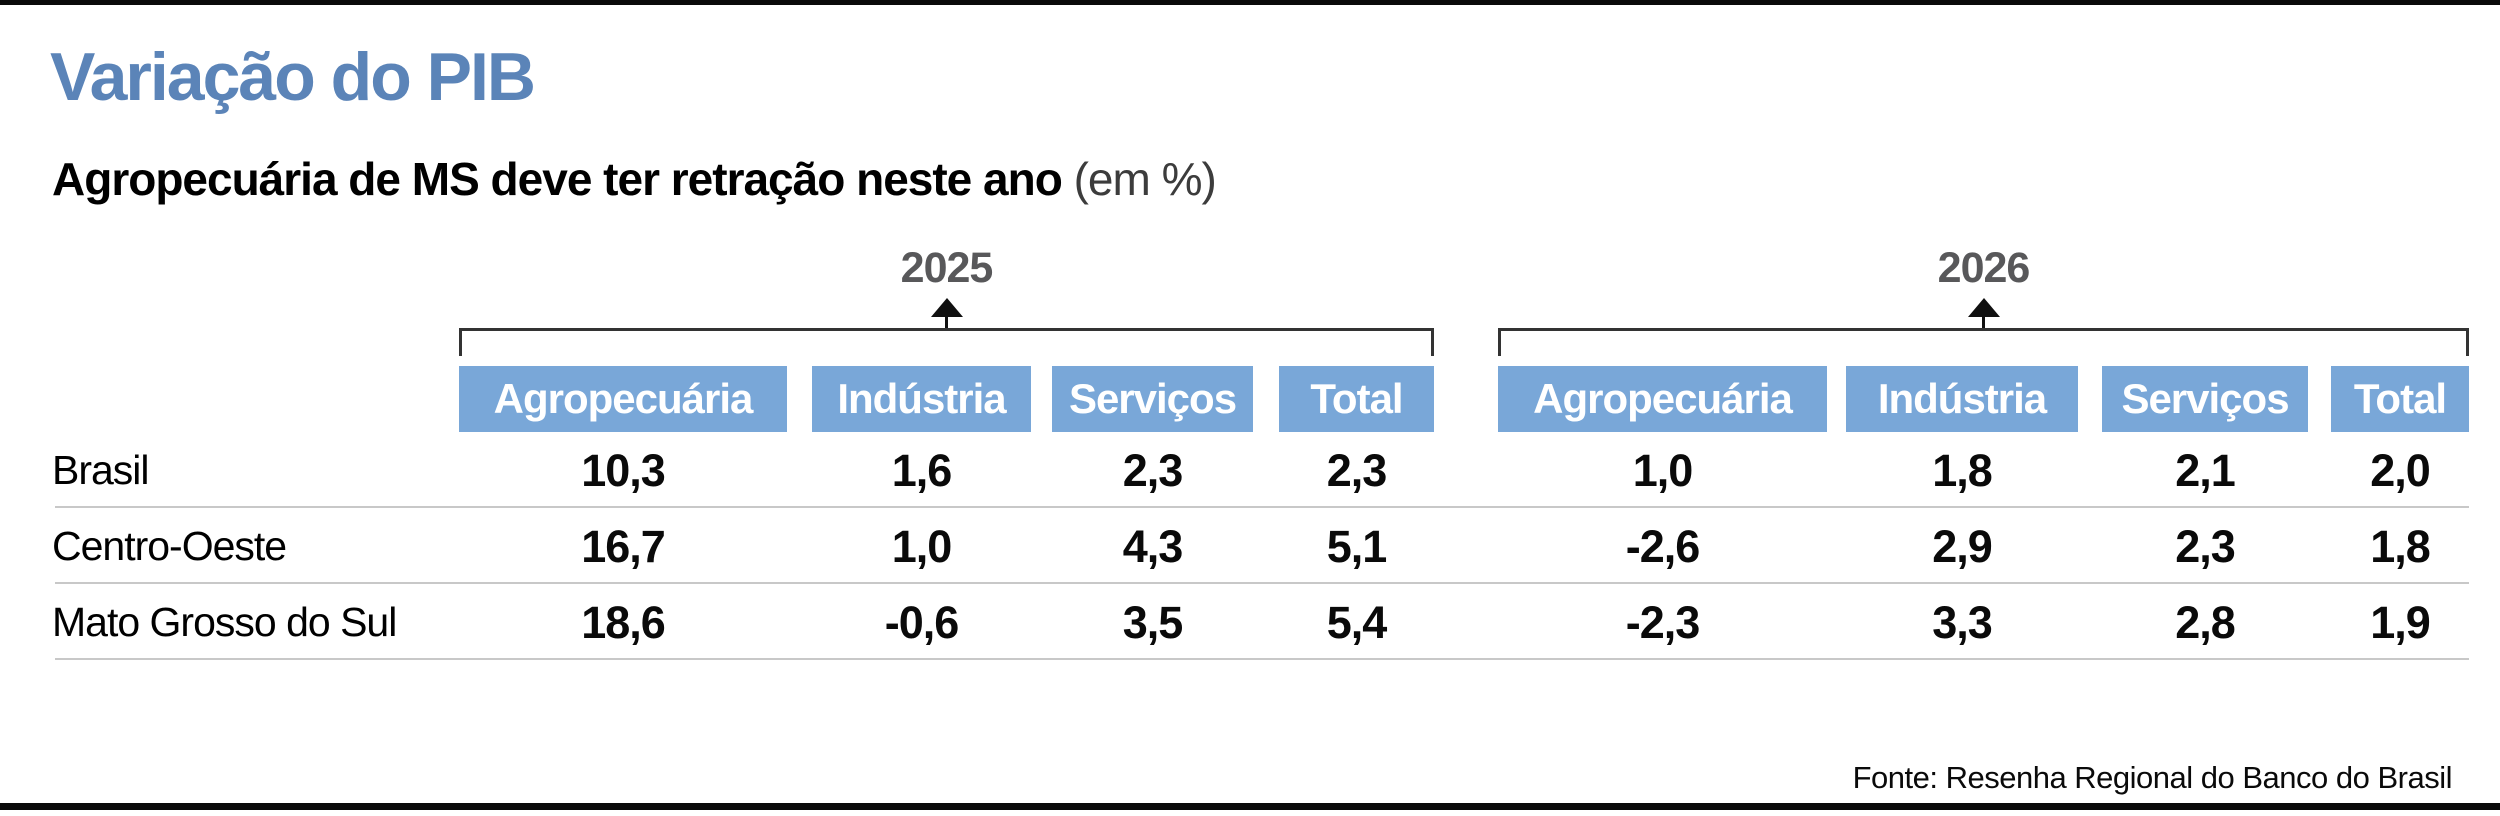 This screenshot has width=2500, height=816. Describe the element at coordinates (1663, 546) in the screenshot. I see `value-cell: -2,6` at that location.